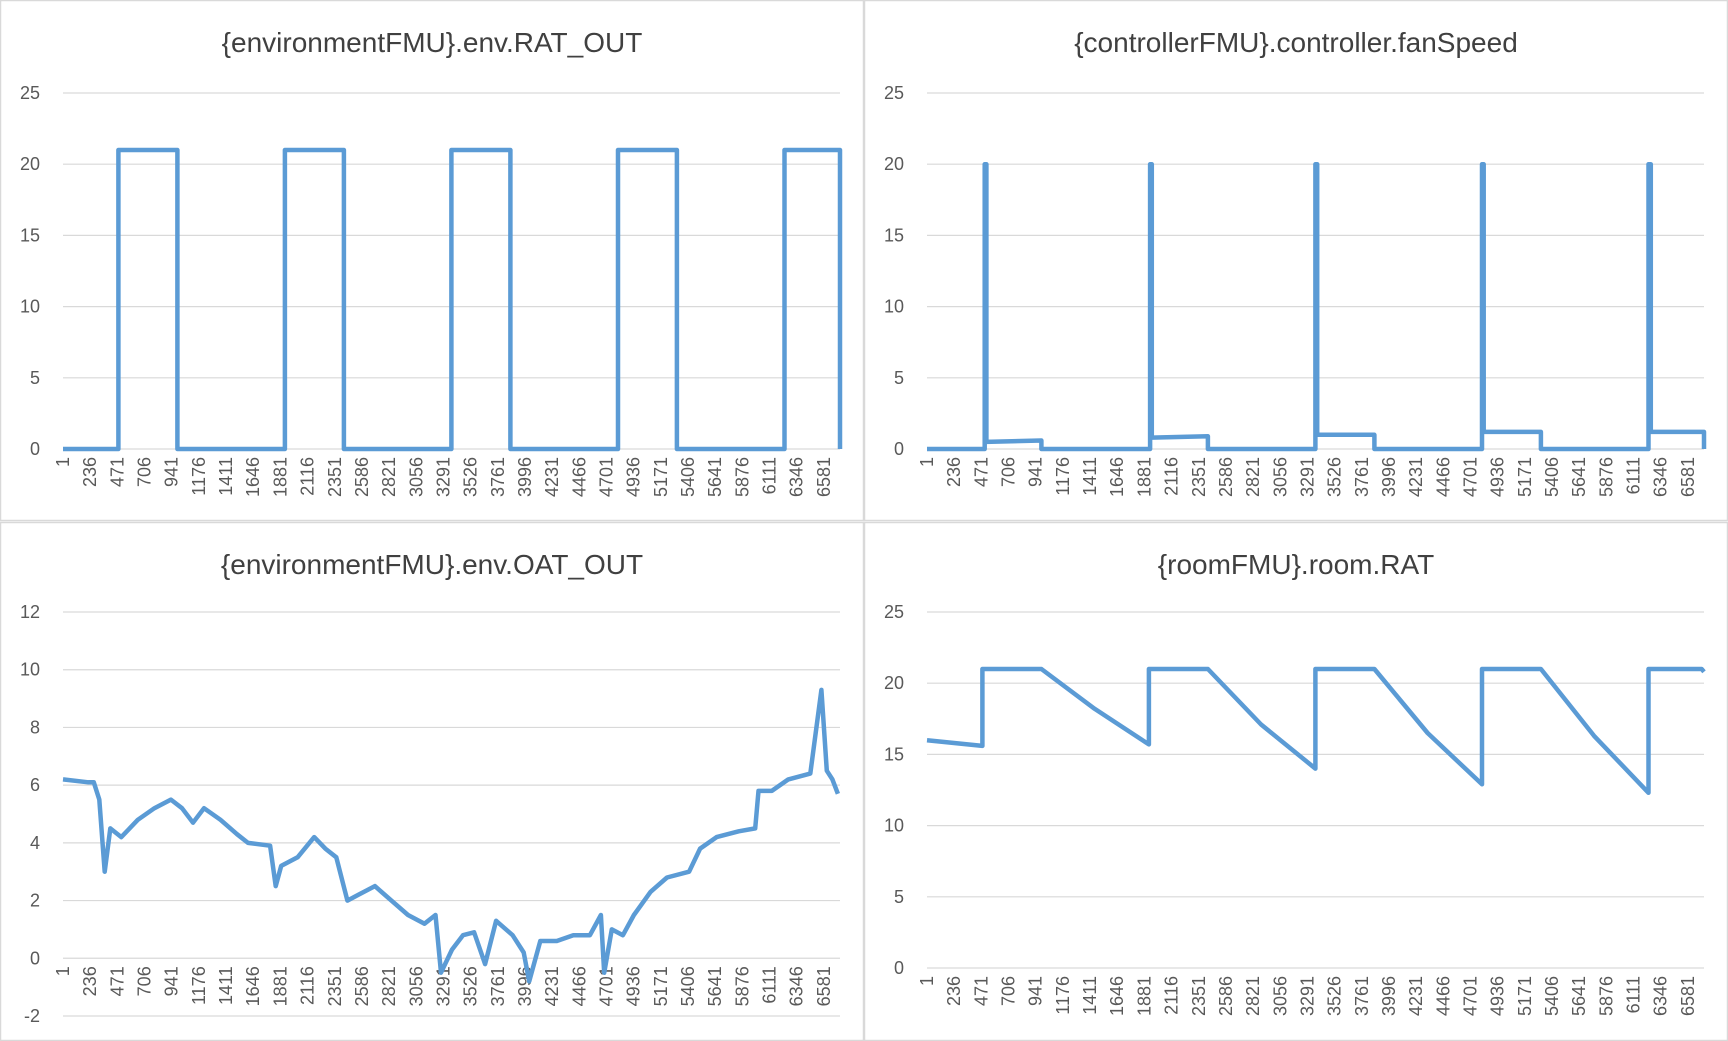  Describe the element at coordinates (30, 612) in the screenshot. I see `y-tick-label: 12` at that location.